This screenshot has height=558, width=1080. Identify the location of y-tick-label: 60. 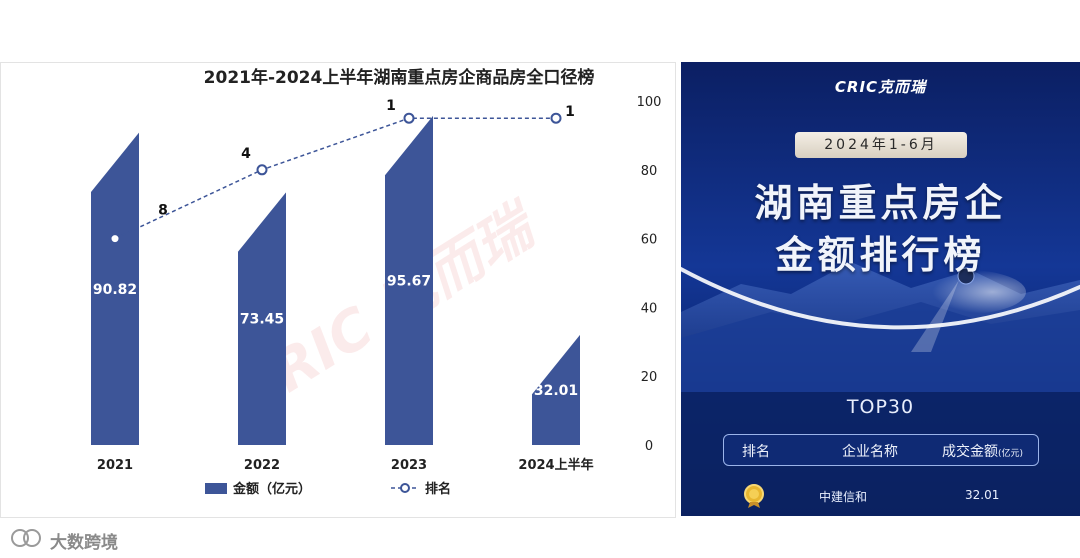
(649, 240).